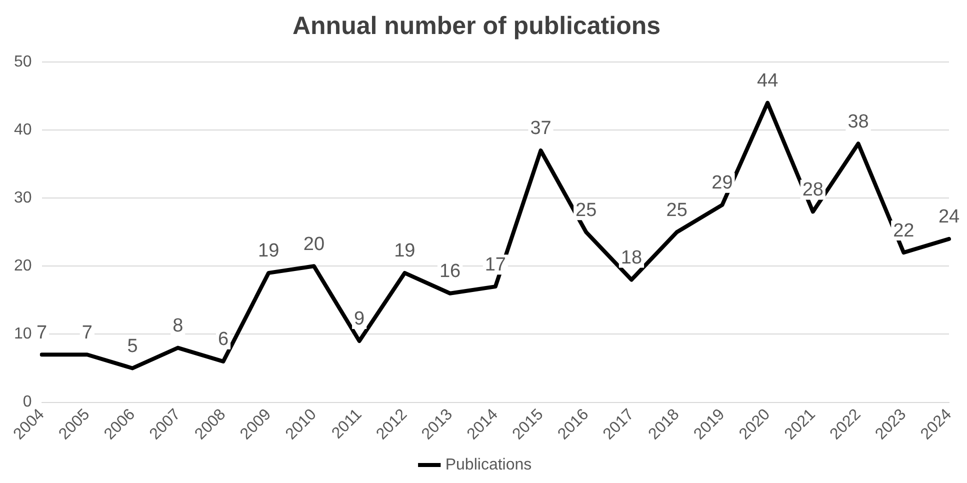 The width and height of the screenshot is (967, 483). Describe the element at coordinates (450, 271) in the screenshot. I see `data-label: 16` at that location.